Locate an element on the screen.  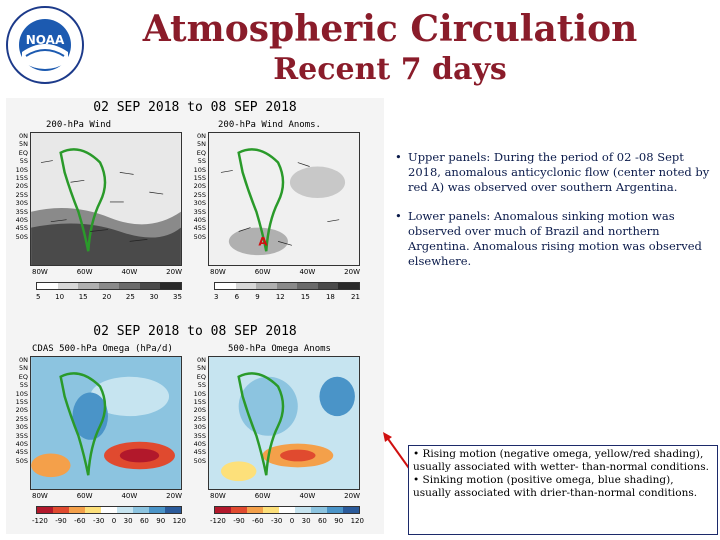
lower-left-colorbar is located at coordinates (109, 510).